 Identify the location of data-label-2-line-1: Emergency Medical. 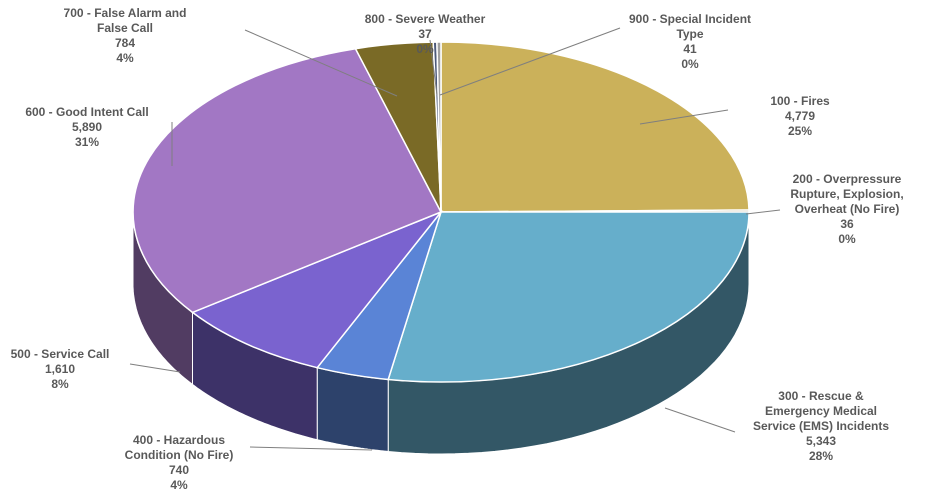
(821, 411).